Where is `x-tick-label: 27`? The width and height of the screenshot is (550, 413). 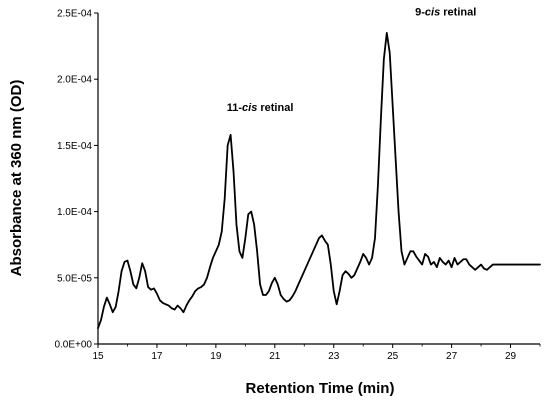 x-tick-label: 27 is located at coordinates (452, 356).